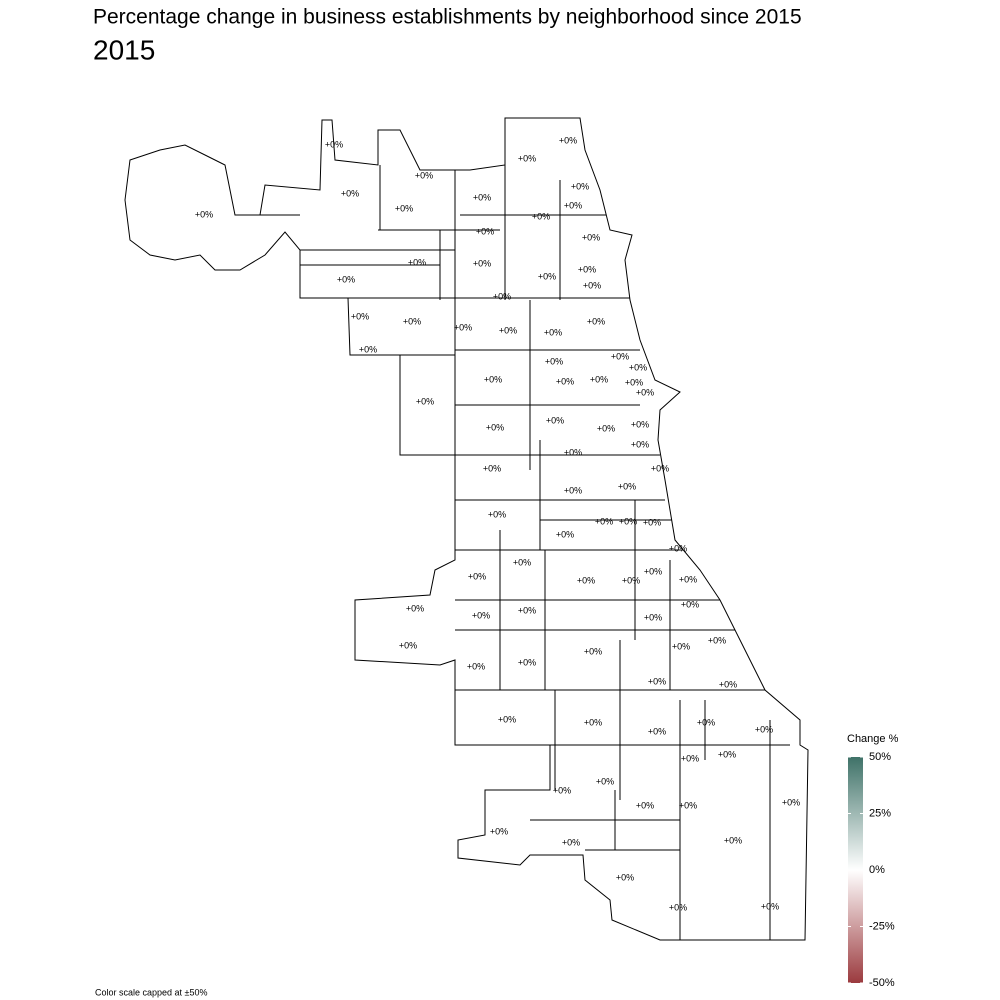 The image size is (1000, 1000). I want to click on legend-title: Change %, so click(873, 739).